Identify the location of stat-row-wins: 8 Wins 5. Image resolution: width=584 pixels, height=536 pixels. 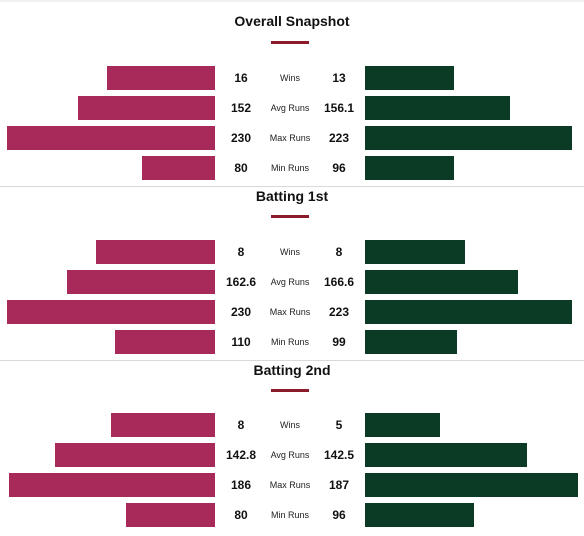
(292, 425).